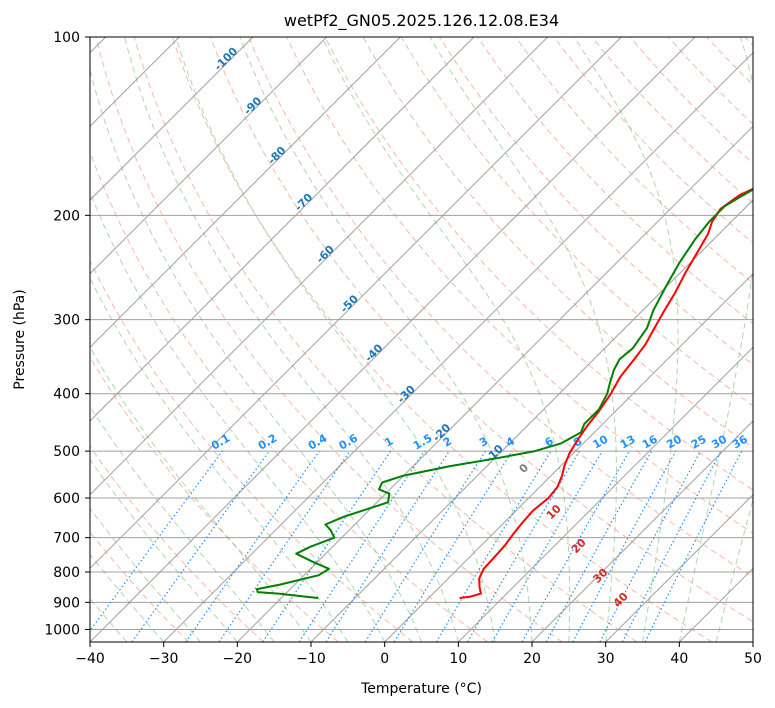 The image size is (775, 708). I want to click on x-axis-ticks: −40 −30 −20 −10 0 10 20 30 40 50, so click(418, 654).